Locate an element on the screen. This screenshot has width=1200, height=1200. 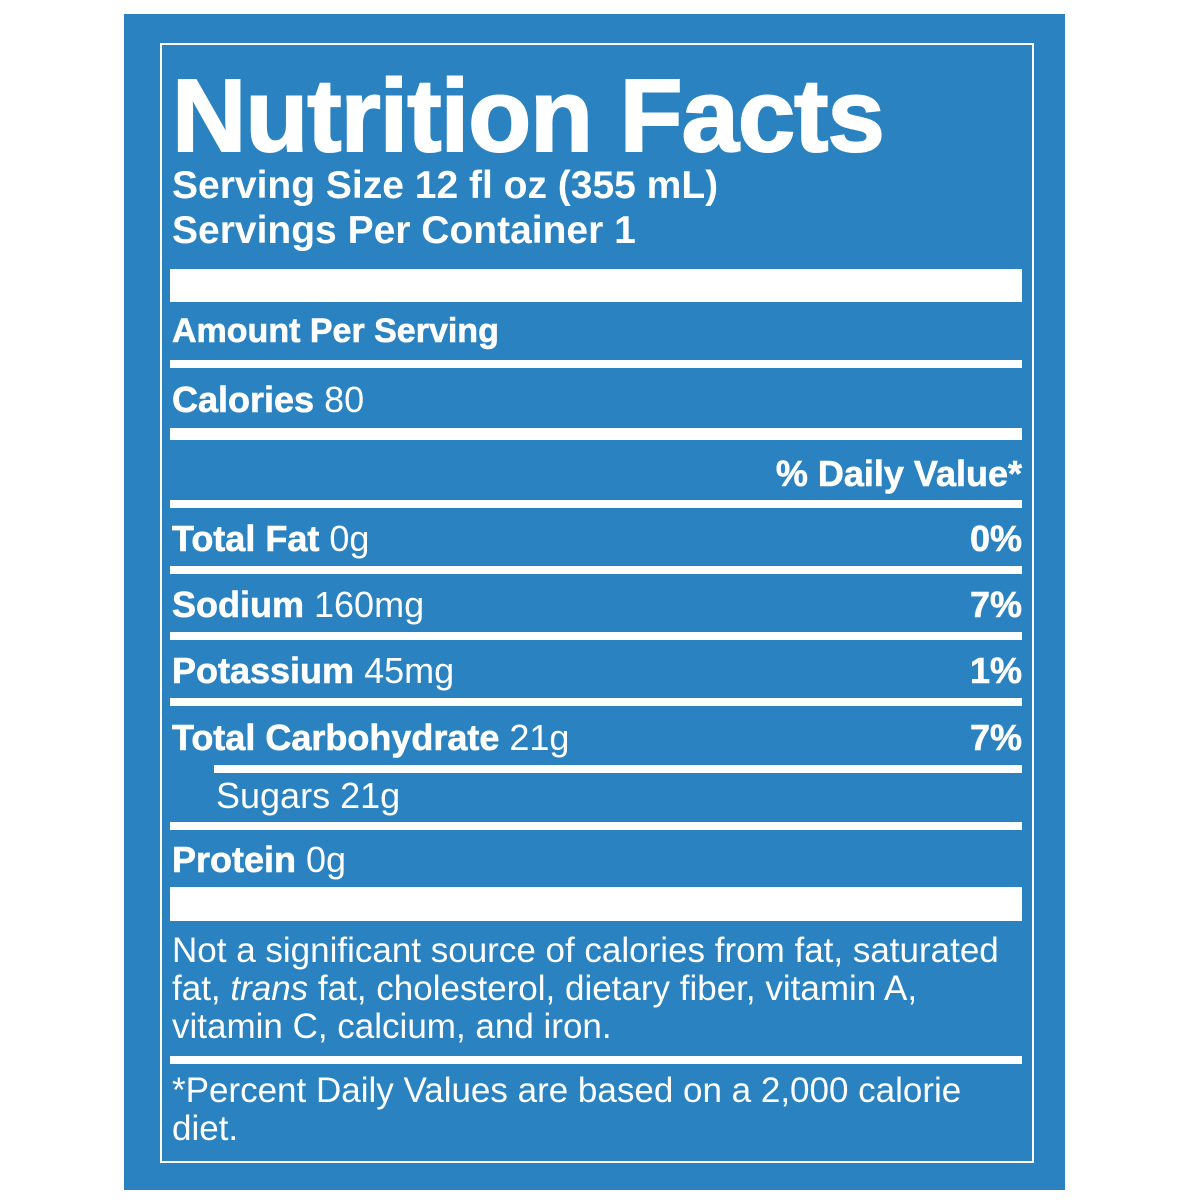
nutrient-row-total-carbohydrate: Total Carbohydrate 21g 7% is located at coordinates (597, 740).